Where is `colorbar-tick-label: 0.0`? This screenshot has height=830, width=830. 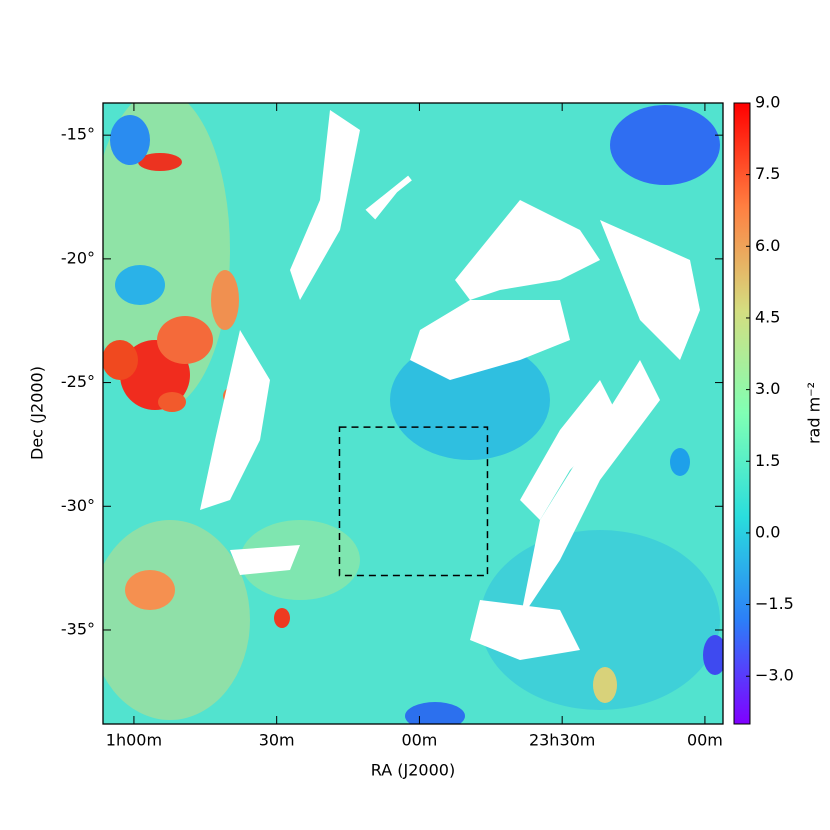
colorbar-tick-label: 0.0 is located at coordinates (767, 531).